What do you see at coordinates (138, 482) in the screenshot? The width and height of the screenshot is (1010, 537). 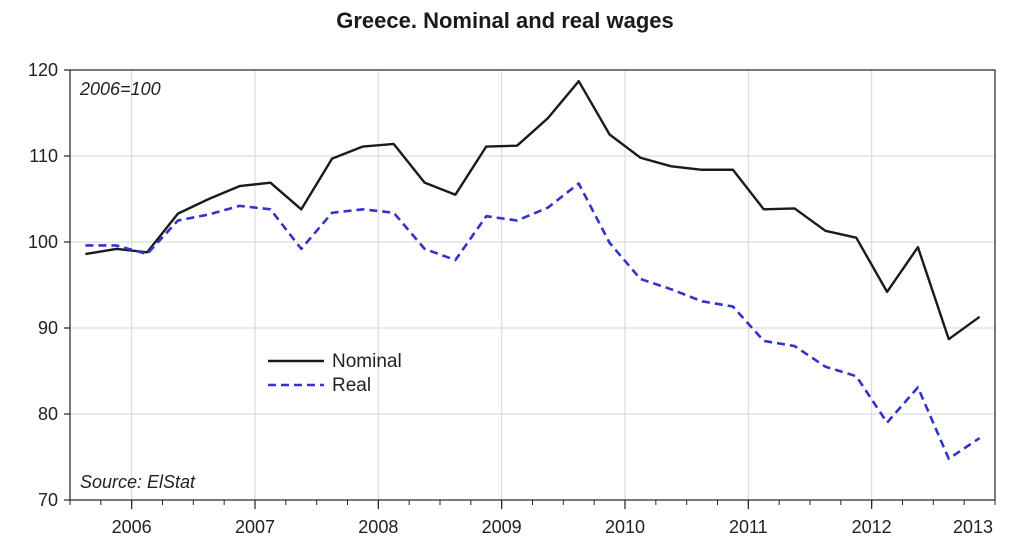 I see `source-note: Source: ElStat` at bounding box center [138, 482].